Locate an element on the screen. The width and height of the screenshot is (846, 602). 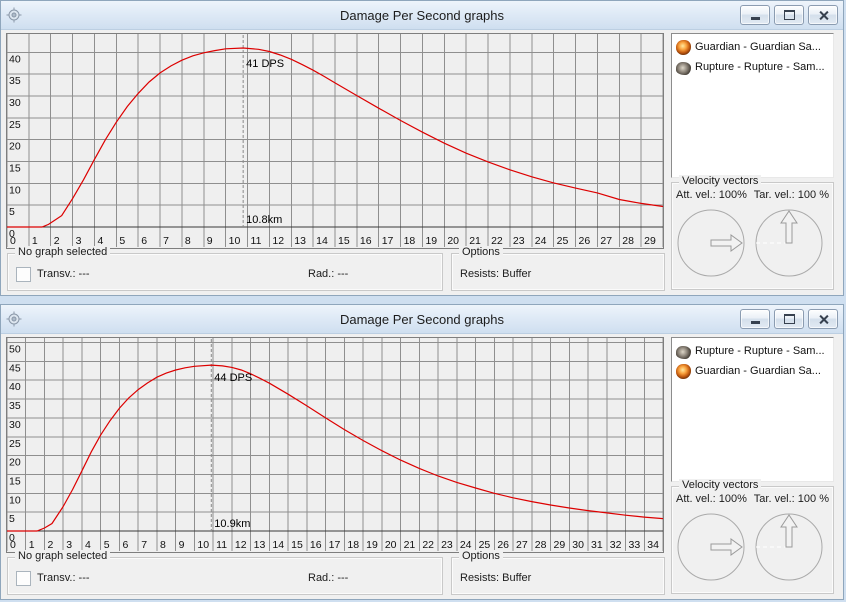
svg-text: 32 is located at coordinates (616, 545).